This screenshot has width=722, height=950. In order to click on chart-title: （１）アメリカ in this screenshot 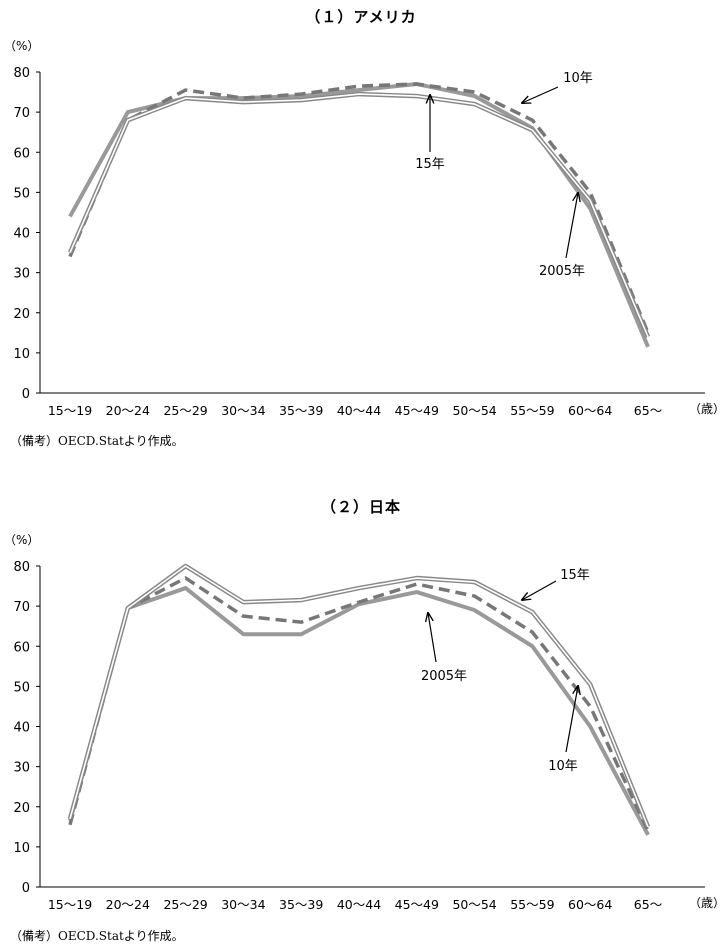, I will do `click(361, 17)`.